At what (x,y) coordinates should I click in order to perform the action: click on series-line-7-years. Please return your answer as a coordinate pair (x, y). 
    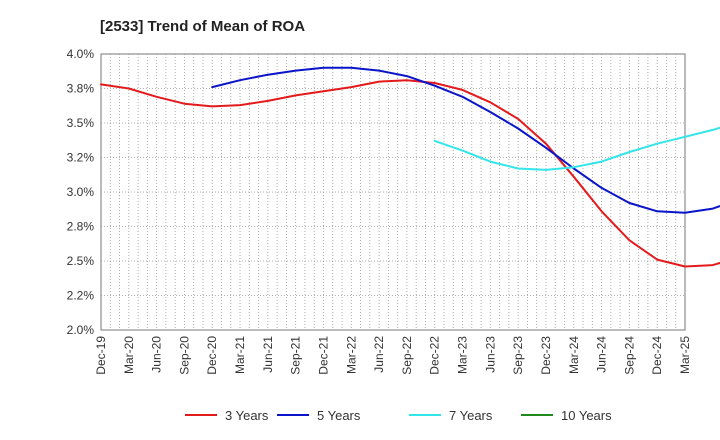
    Looking at the image, I should click on (576, 148).